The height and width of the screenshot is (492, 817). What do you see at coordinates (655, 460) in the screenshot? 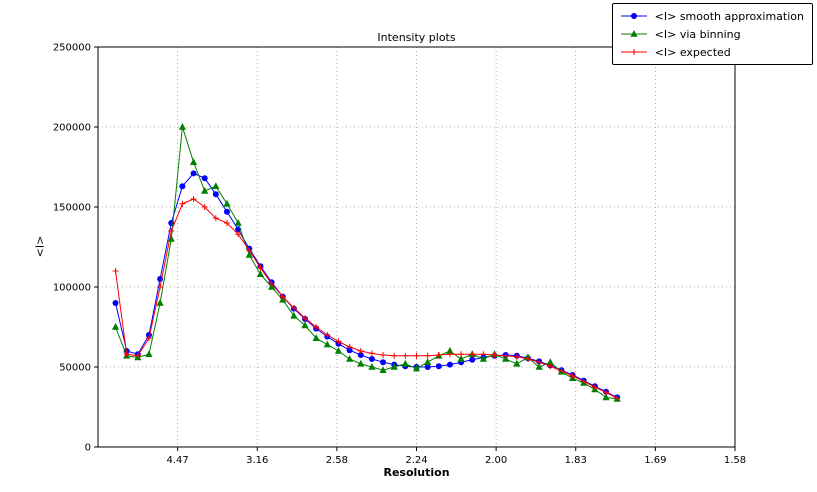
I see `x-tick-label: 1.69` at bounding box center [655, 460].